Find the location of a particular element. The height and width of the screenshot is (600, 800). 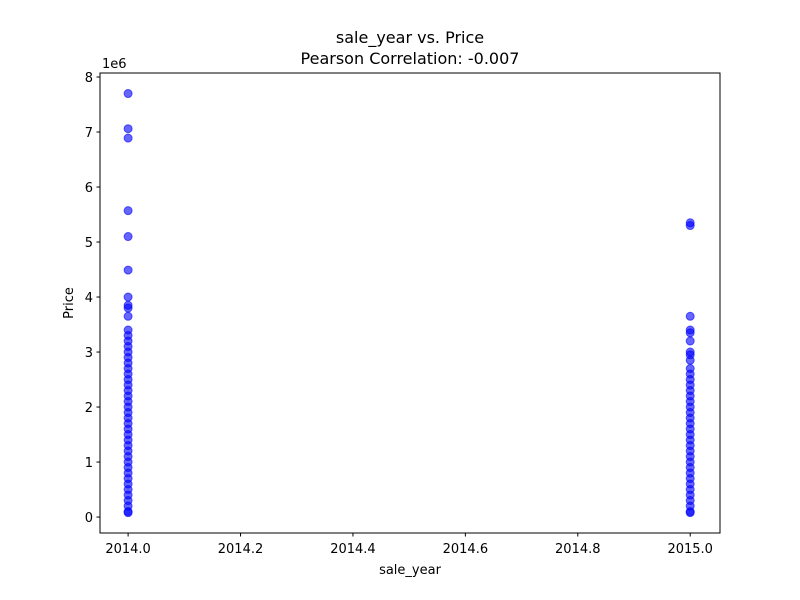

y-tick-label: 3 is located at coordinates (89, 353).